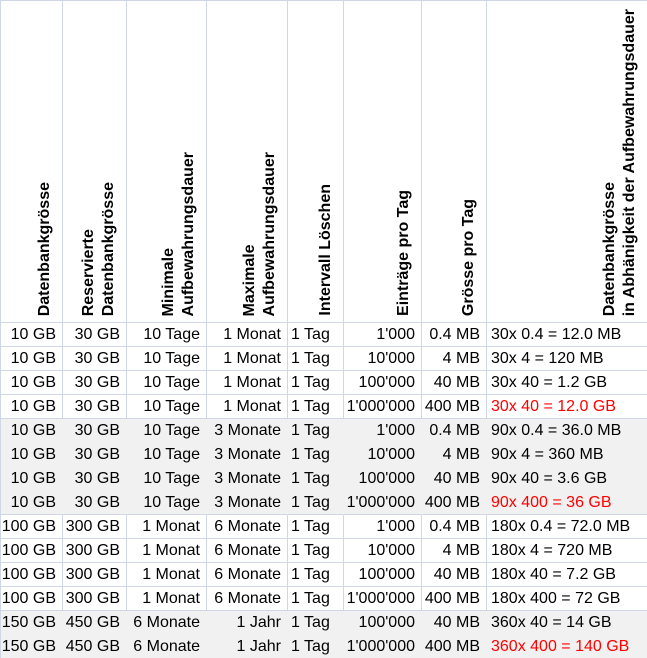 This screenshot has width=647, height=658. I want to click on column-header-label: Datenbankgrösse, so click(44, 248).